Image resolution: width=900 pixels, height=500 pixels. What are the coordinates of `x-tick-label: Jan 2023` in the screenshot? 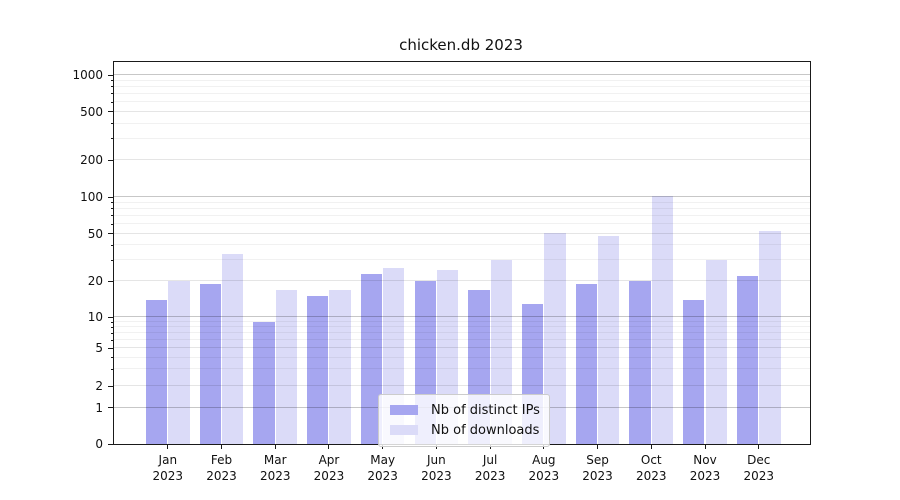 It's located at (168, 468).